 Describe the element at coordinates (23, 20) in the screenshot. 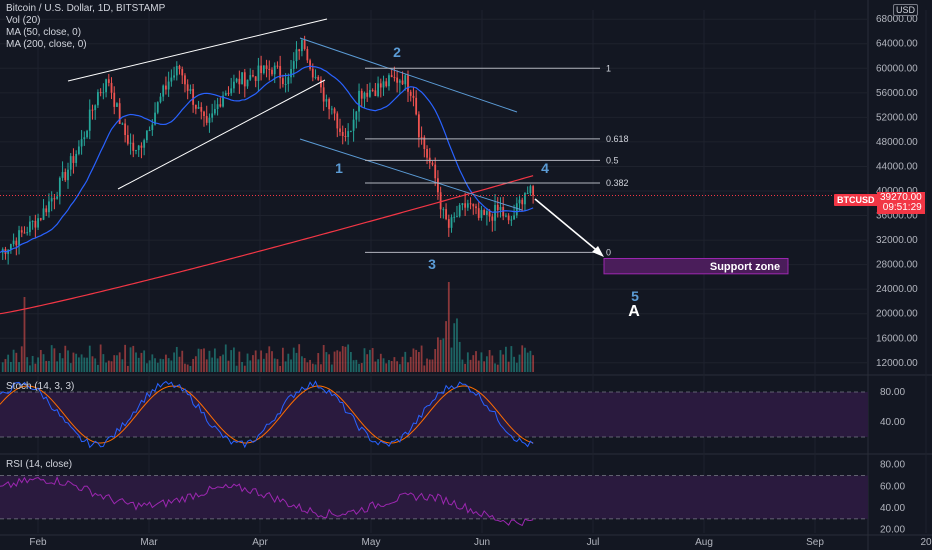

I see `legend-vol: Vol (20)` at that location.